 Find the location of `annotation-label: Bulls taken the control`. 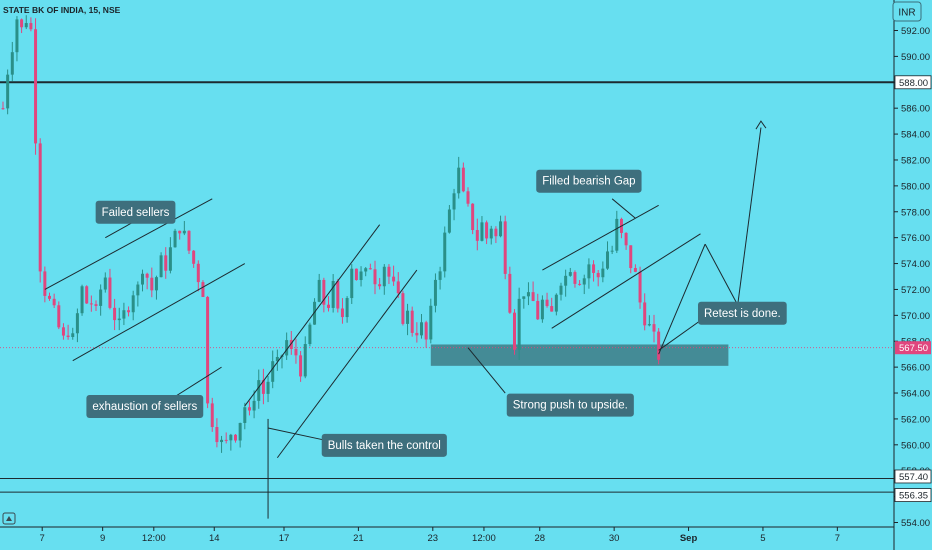

annotation-label: Bulls taken the control is located at coordinates (384, 445).